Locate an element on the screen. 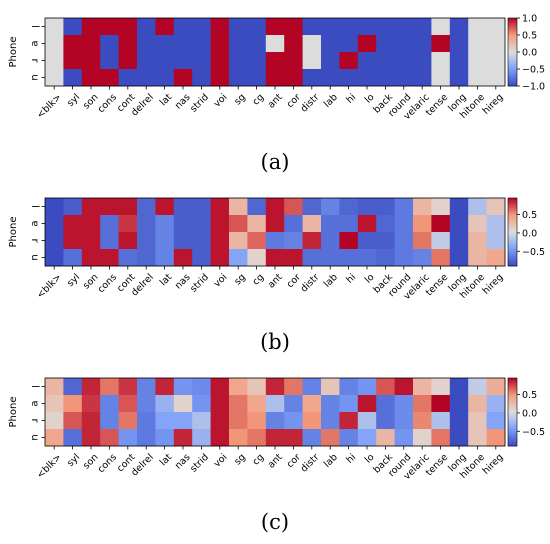 The image size is (550, 544). x-tick-label: hireg is located at coordinates (493, 284).